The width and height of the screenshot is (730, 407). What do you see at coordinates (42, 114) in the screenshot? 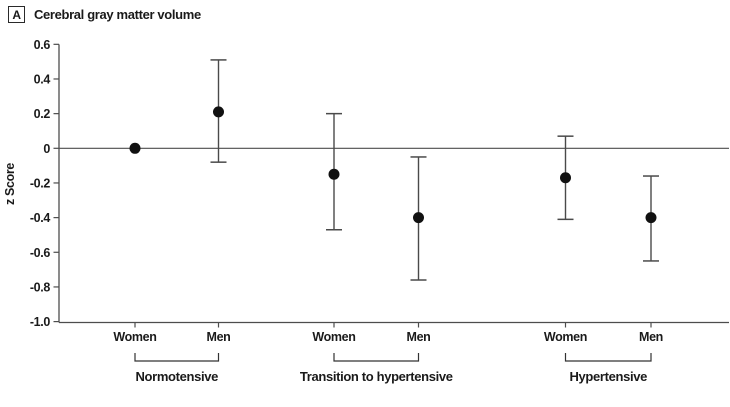
I see `y-tick-label: 0.2` at bounding box center [42, 114].